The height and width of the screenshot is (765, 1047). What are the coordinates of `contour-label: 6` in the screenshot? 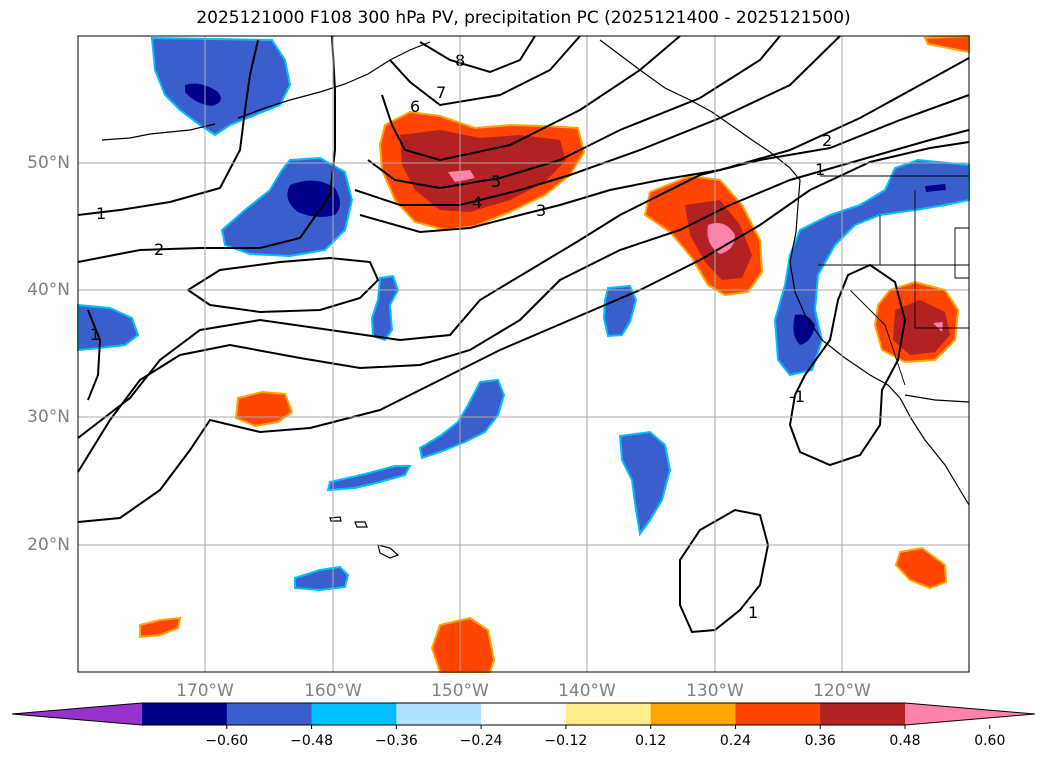 It's located at (415, 106).